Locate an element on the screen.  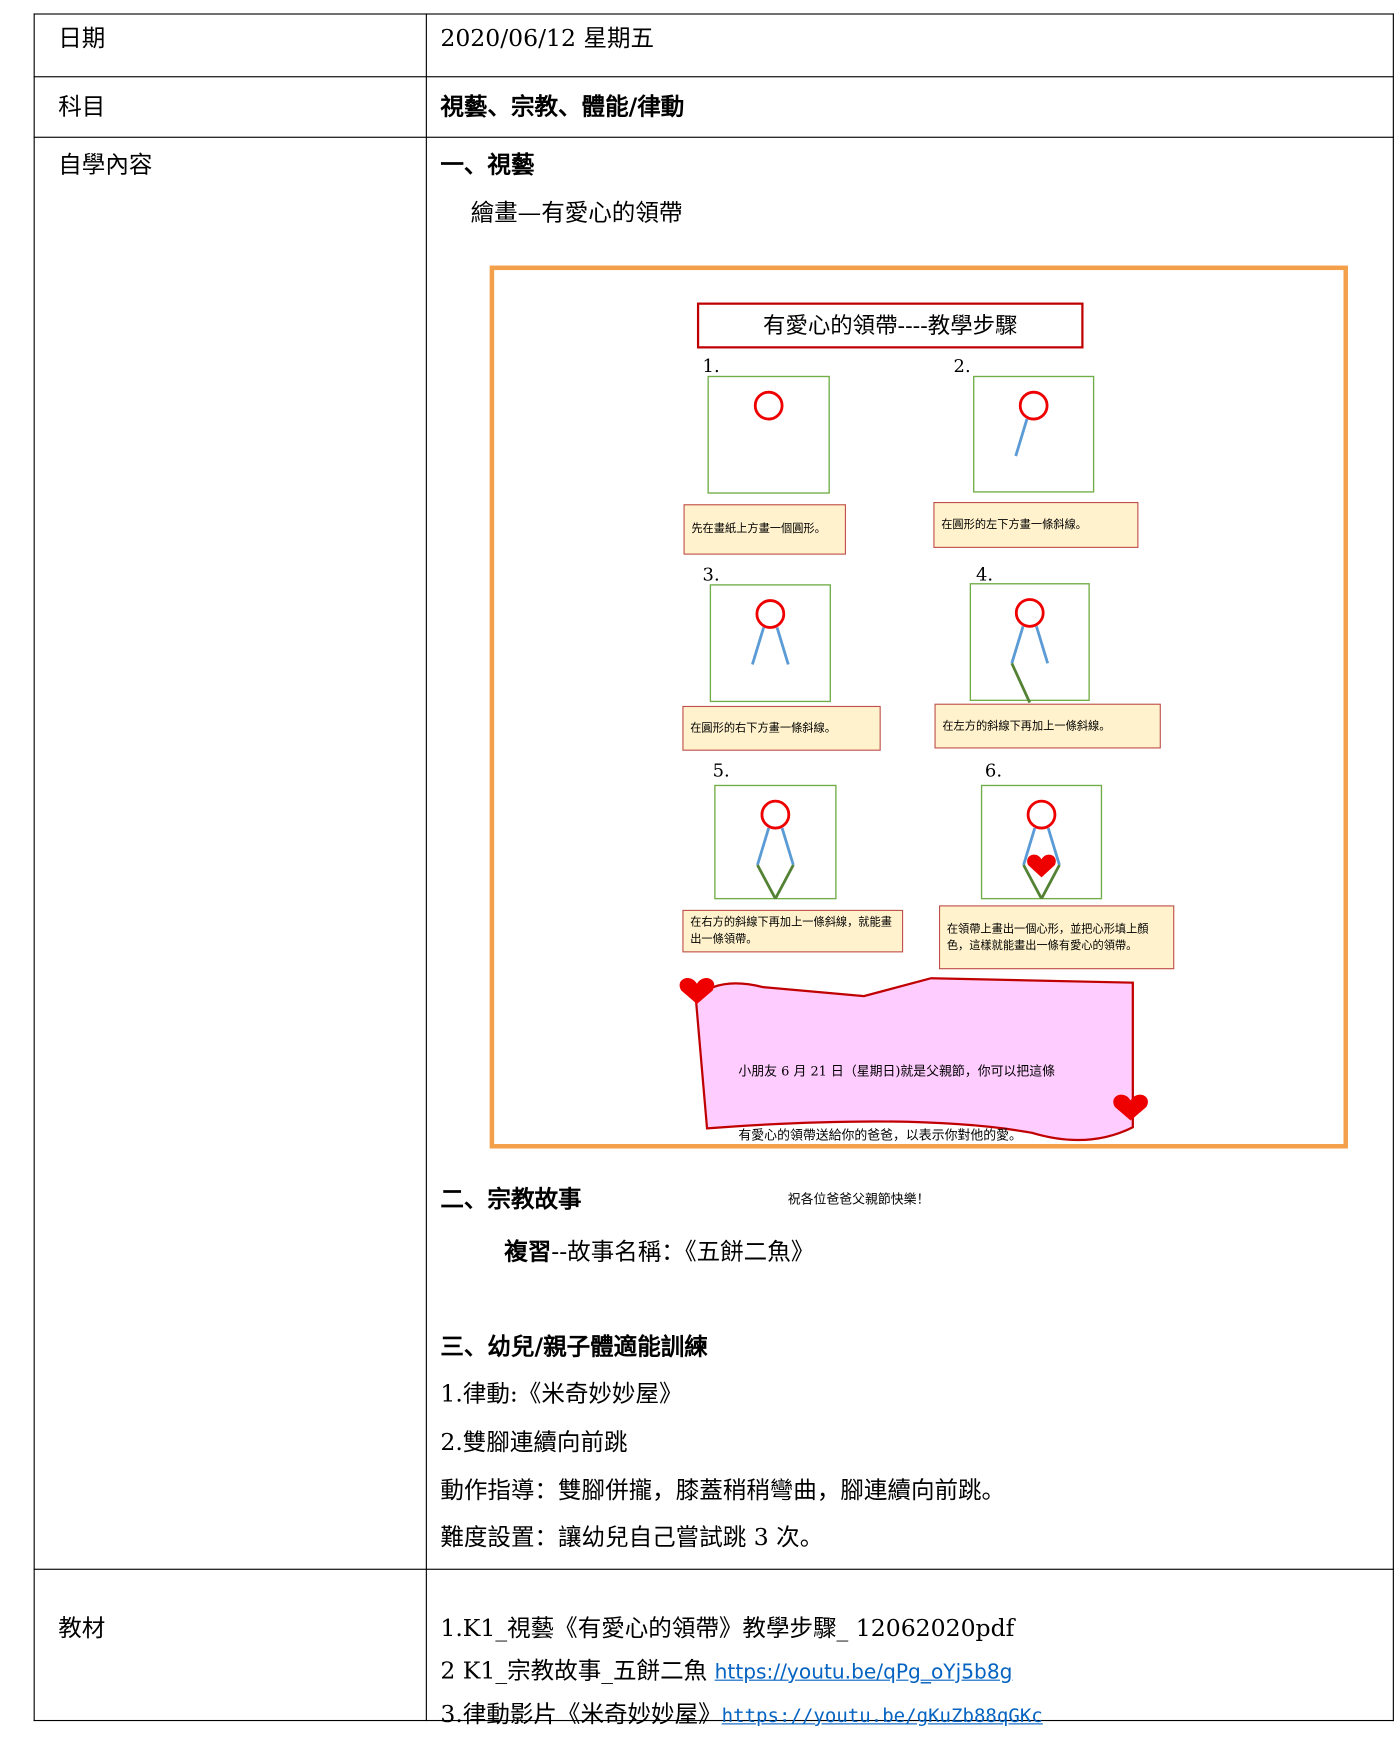
section-line: 難度設置：讓幼兒自己嘗試跳 3 次。 is located at coordinates (632, 1537).